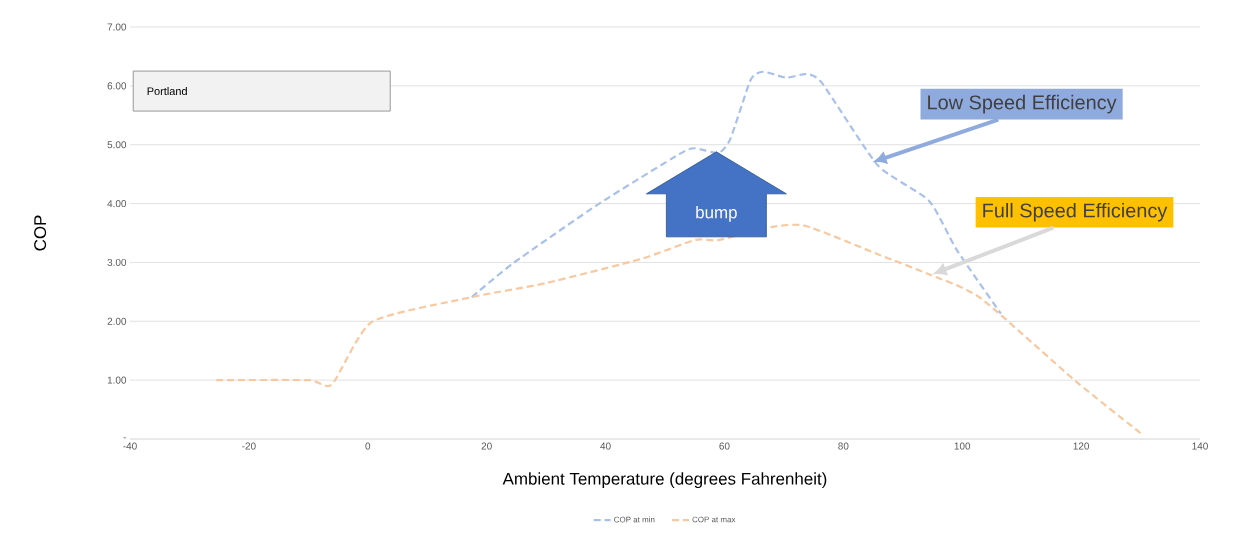 The width and height of the screenshot is (1257, 539). What do you see at coordinates (605, 446) in the screenshot?
I see `x-tick-label: 40` at bounding box center [605, 446].